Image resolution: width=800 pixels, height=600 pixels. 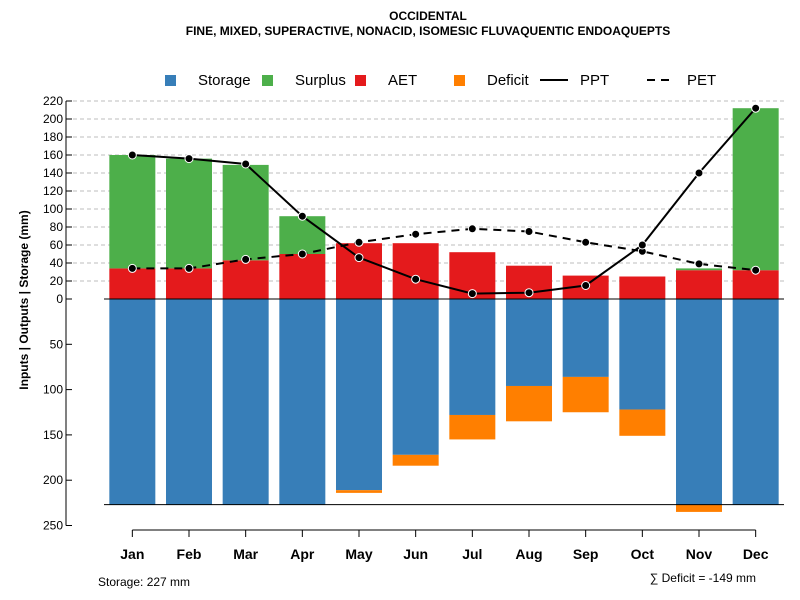 I want to click on y-tick-label: 250, so click(x=53, y=526).